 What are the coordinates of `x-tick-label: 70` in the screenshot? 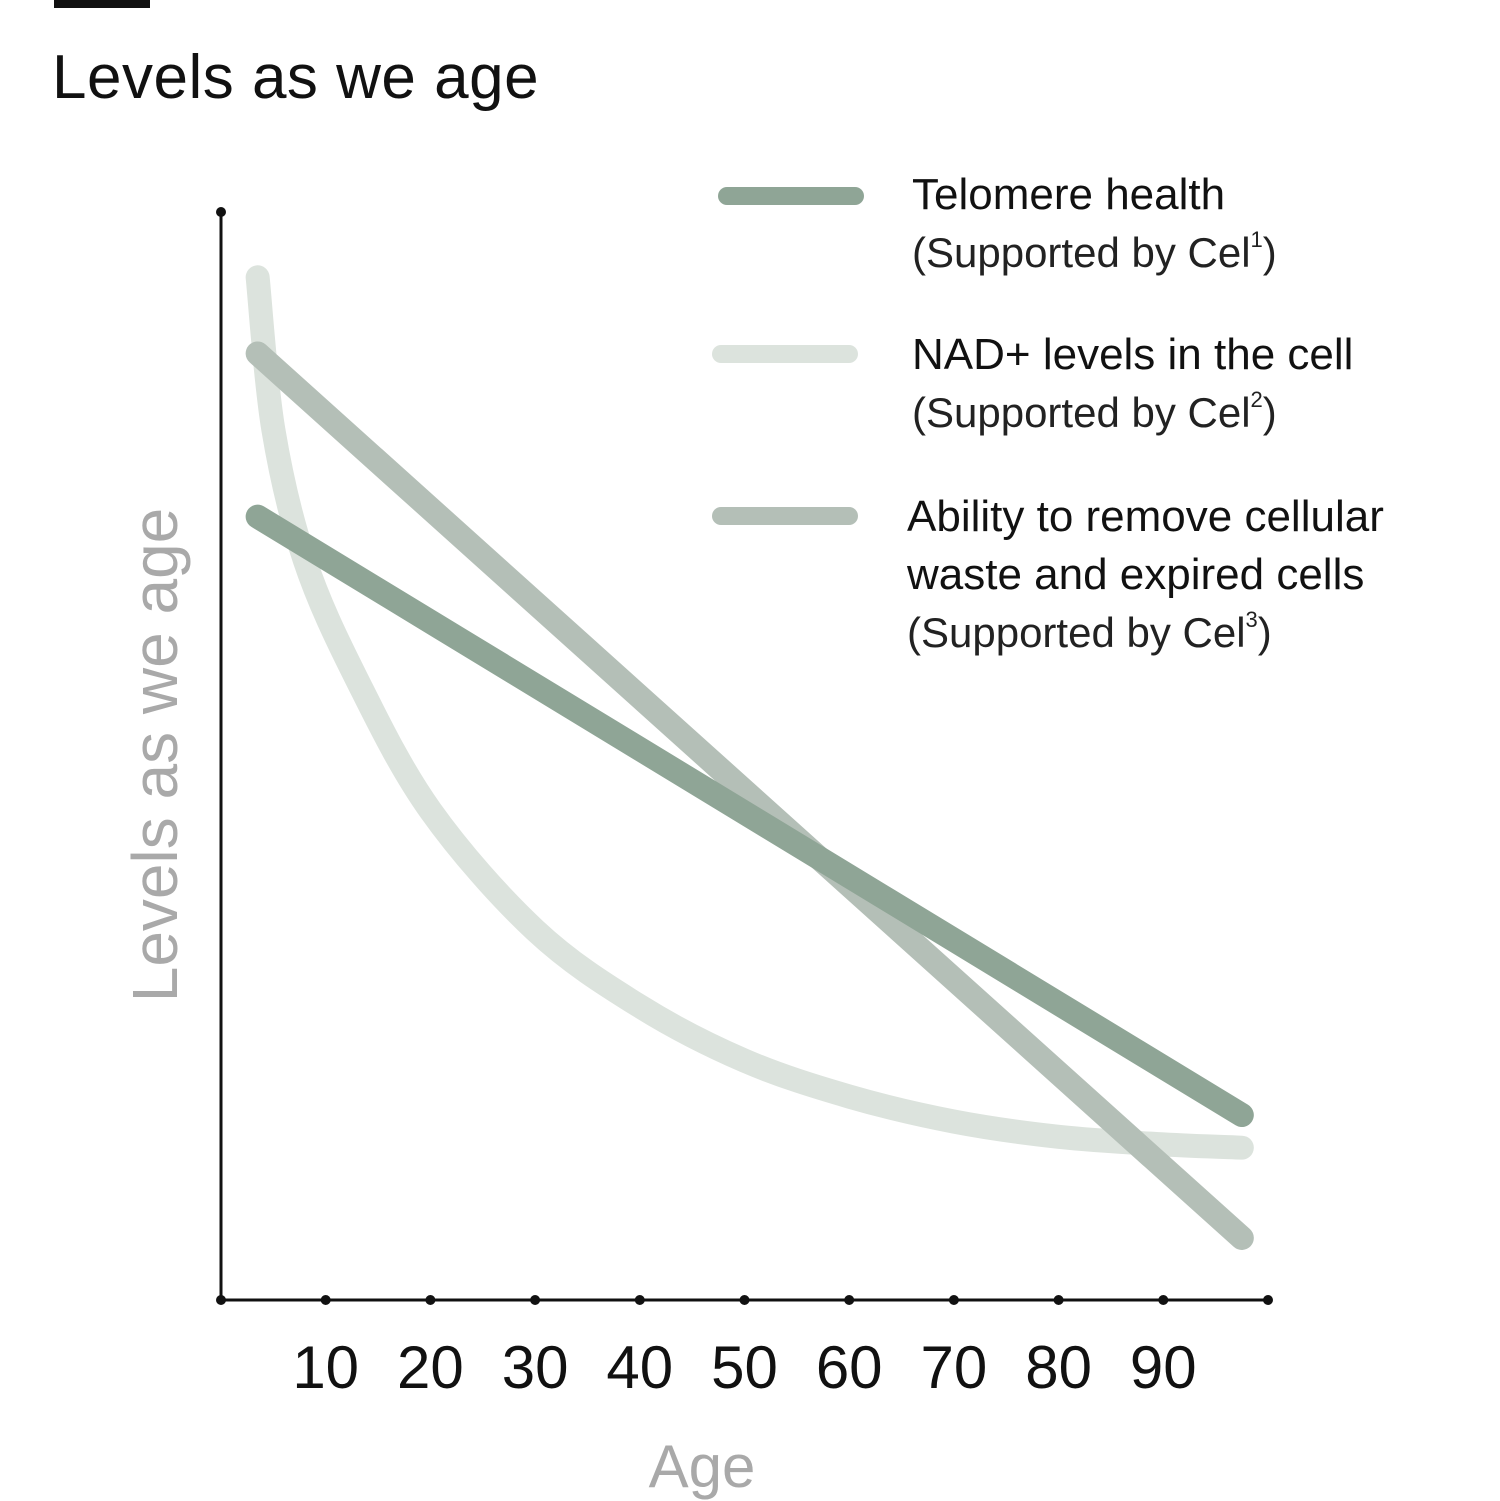 It's located at (954, 1367).